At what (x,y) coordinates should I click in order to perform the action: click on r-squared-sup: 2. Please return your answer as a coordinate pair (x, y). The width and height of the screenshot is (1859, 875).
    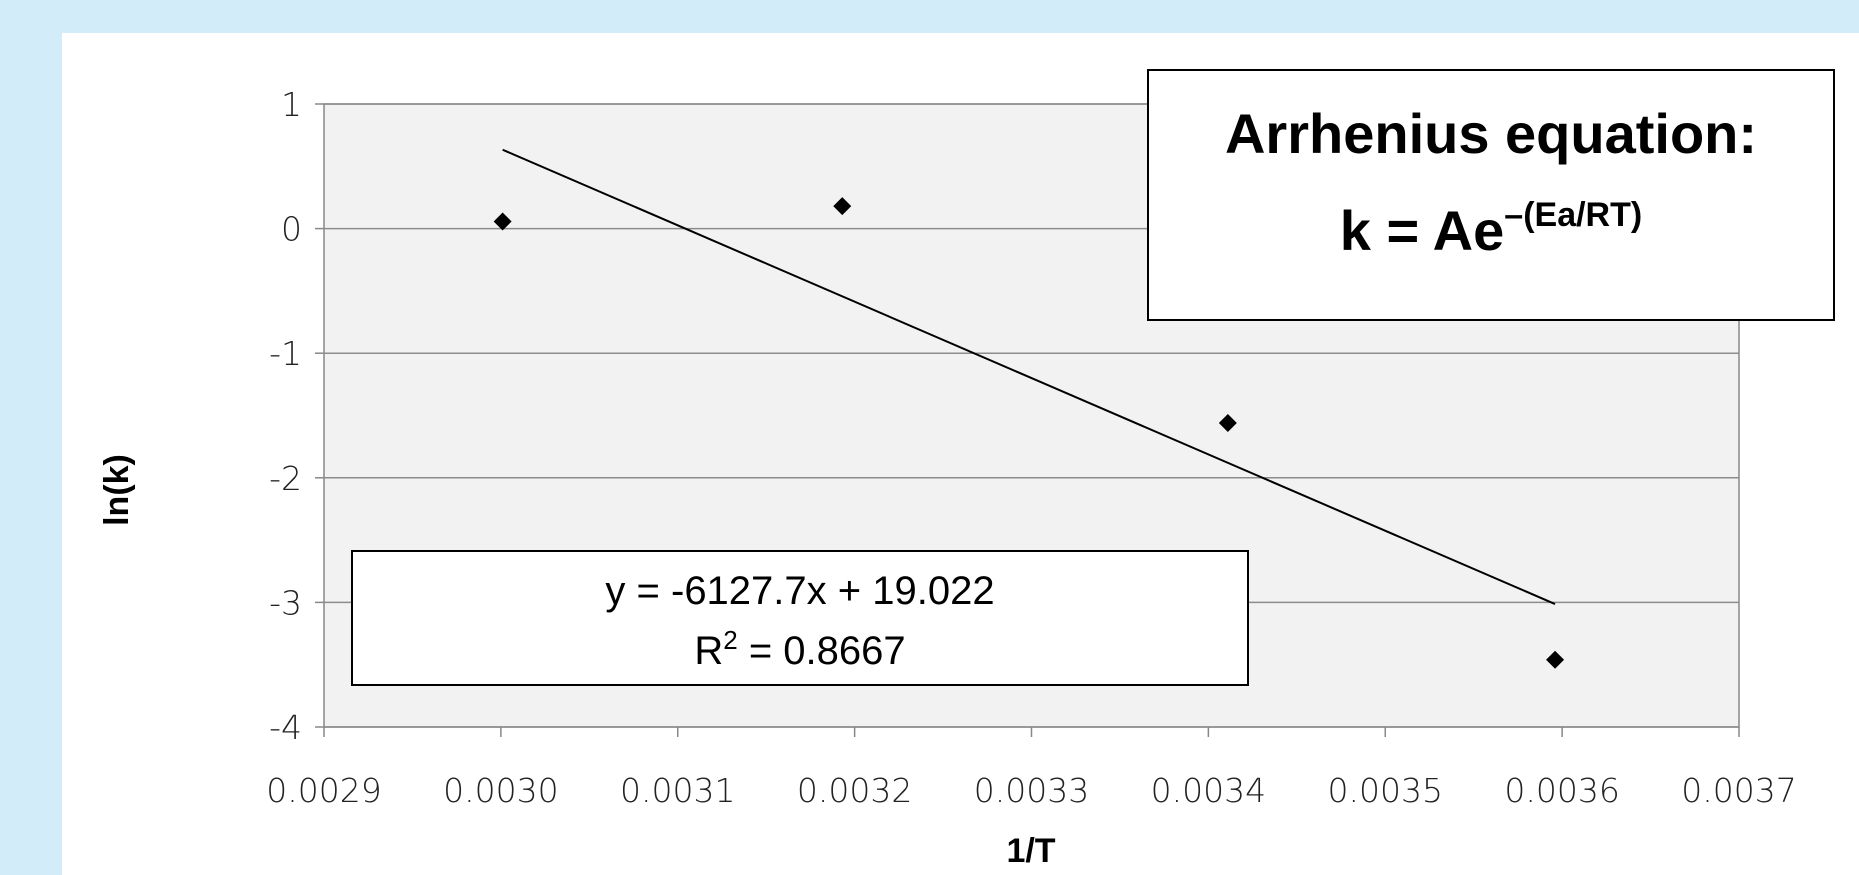
    Looking at the image, I should click on (730, 640).